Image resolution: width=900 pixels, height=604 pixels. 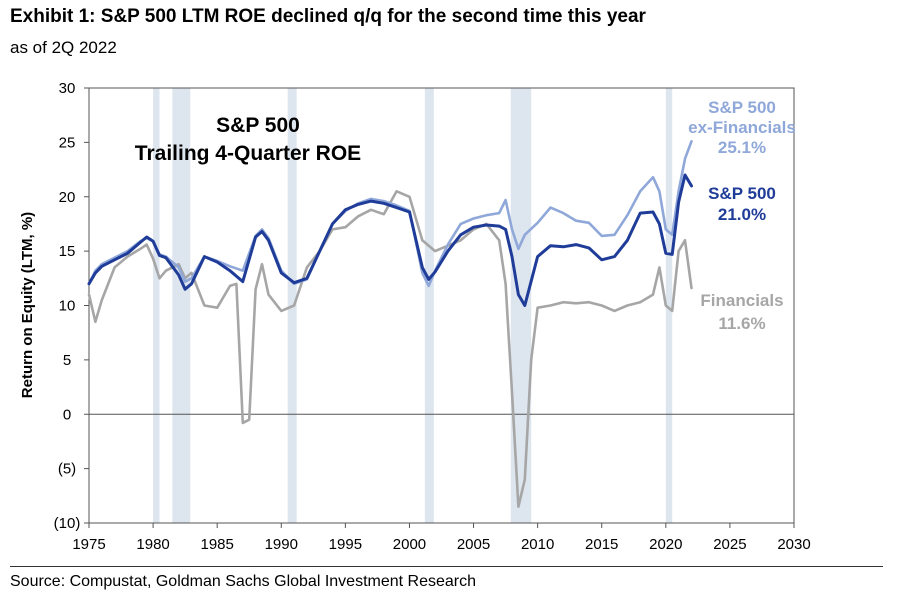 What do you see at coordinates (537, 544) in the screenshot?
I see `x-tick-label: 2010` at bounding box center [537, 544].